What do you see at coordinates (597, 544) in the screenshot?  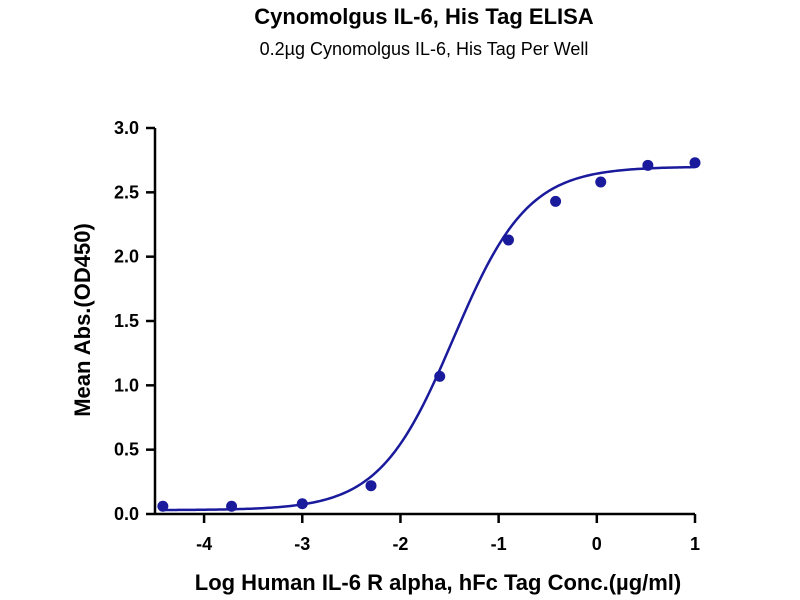 I see `x-tick-label: 0` at bounding box center [597, 544].